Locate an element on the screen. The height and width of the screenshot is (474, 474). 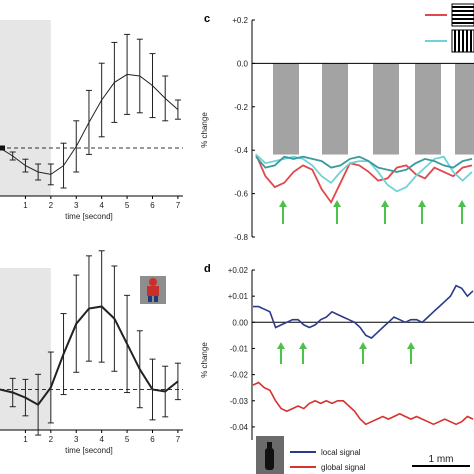
figure-thumbnail-icon is located at coordinates (153, 290).